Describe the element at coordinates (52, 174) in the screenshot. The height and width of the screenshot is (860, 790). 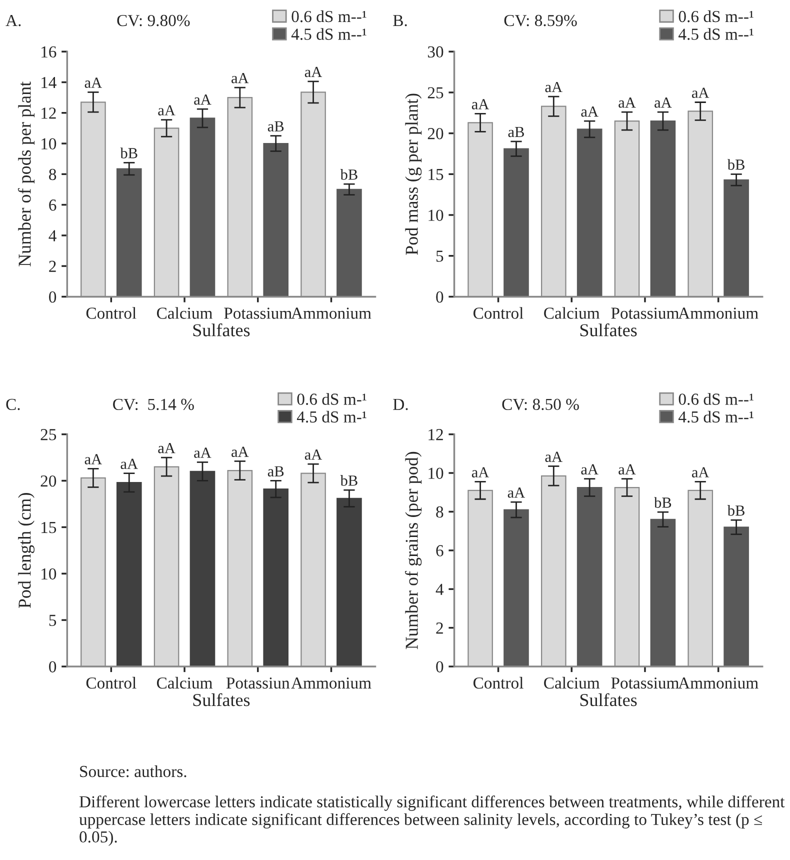
I see `y-tick-label: 8` at that location.